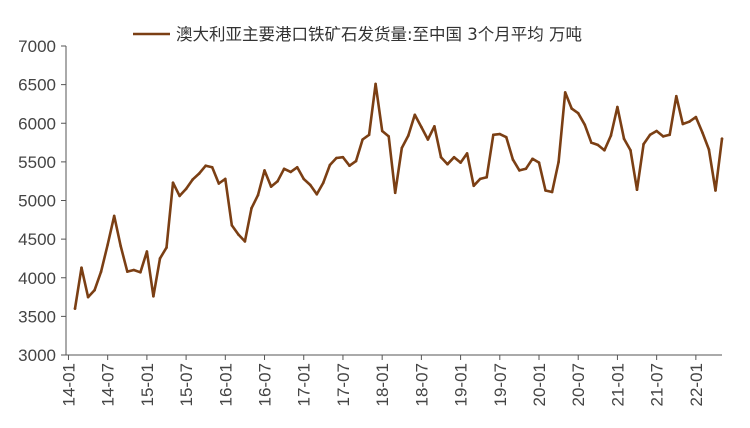  I want to click on legend-label: 澳大利亚主要港口铁矿石发货量:至中国 3个月平均 万吨, so click(379, 34).